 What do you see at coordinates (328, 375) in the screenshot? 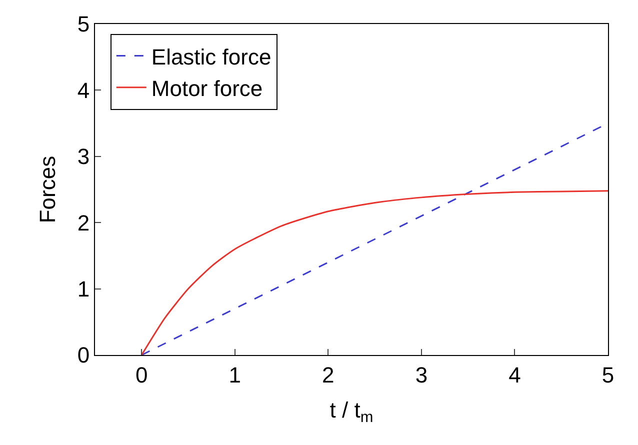
I see `x-tick-label: 2` at bounding box center [328, 375].